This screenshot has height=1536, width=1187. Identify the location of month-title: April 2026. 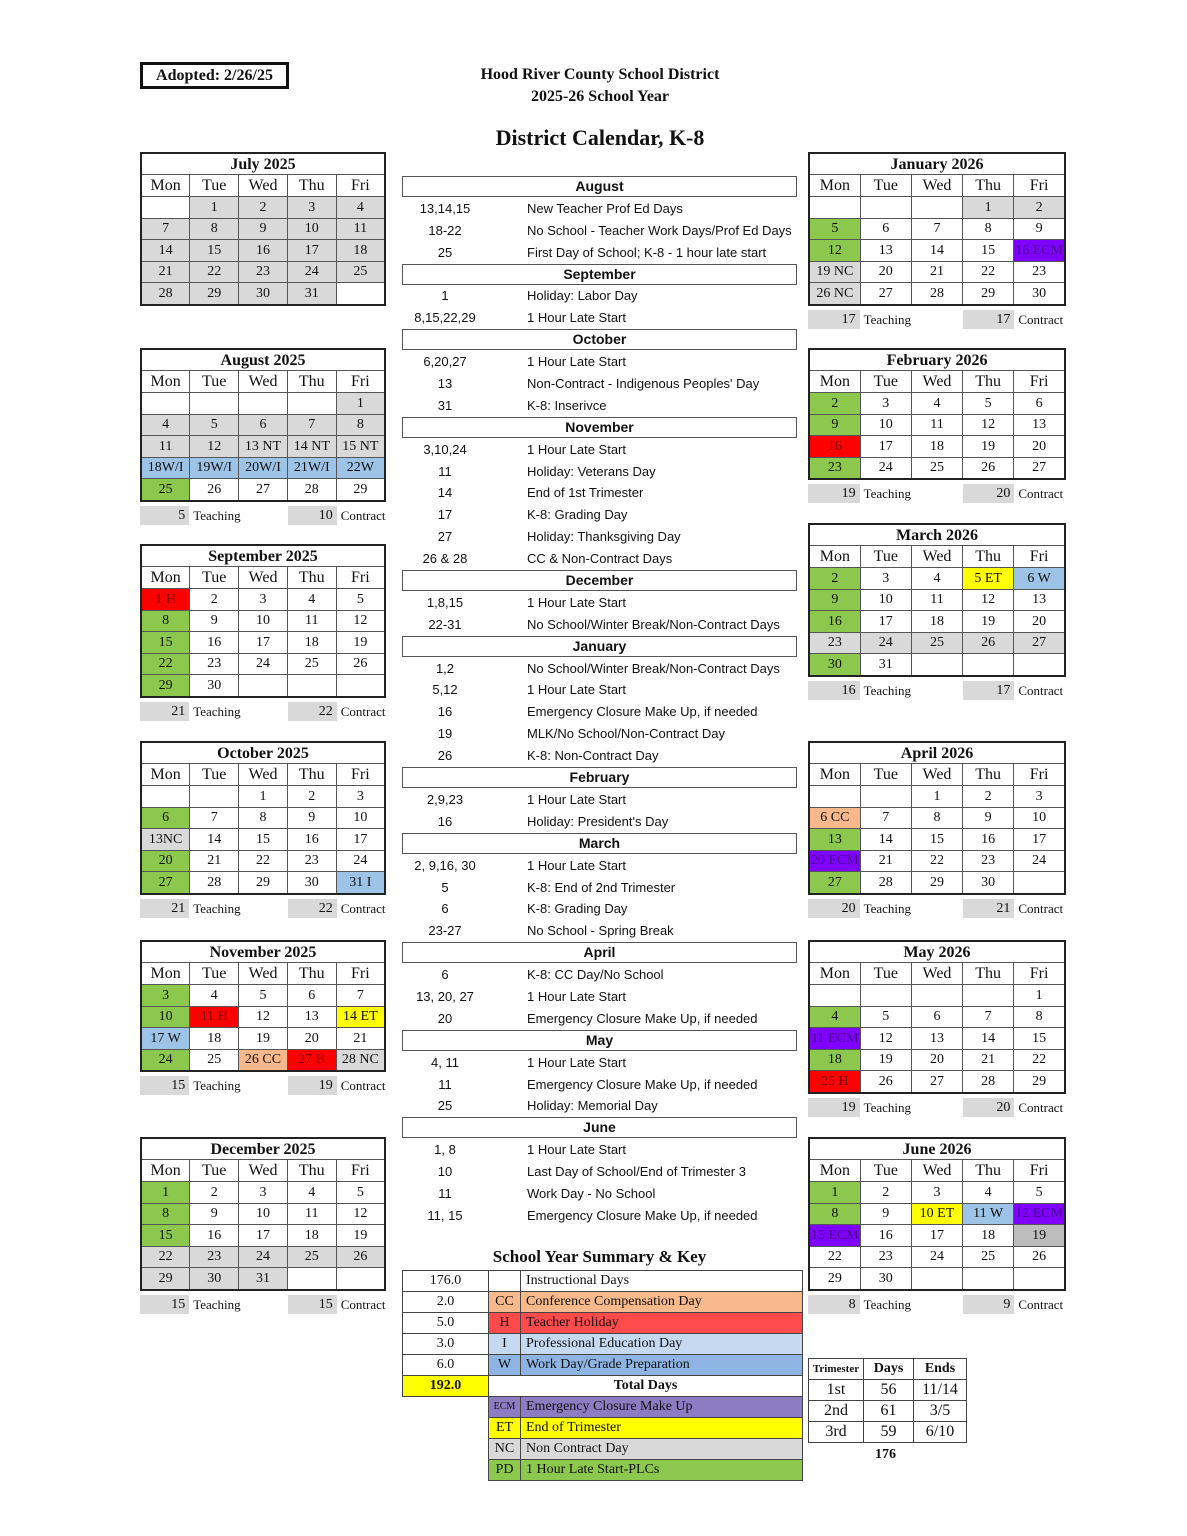
(937, 752).